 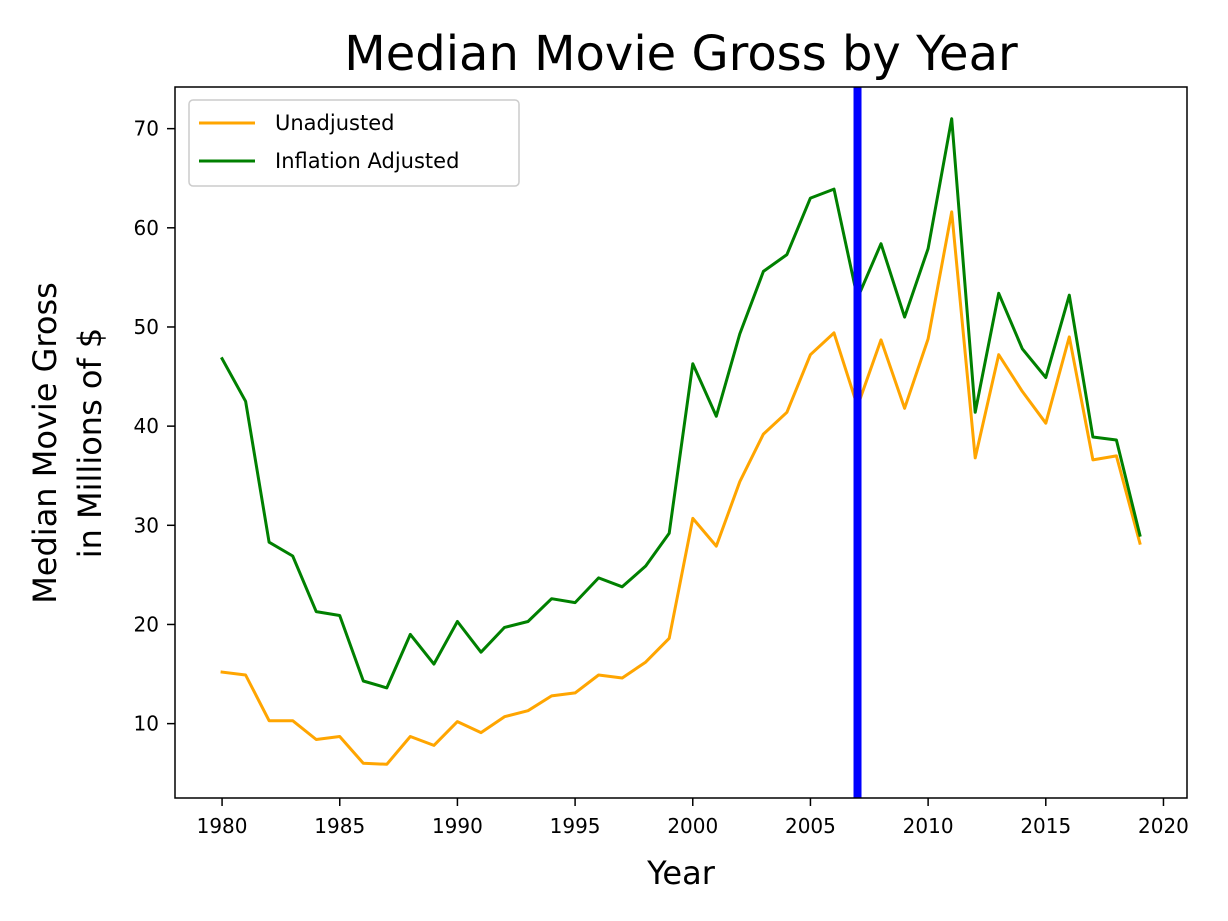 What do you see at coordinates (146, 426) in the screenshot?
I see `y-tick-label: 40` at bounding box center [146, 426].